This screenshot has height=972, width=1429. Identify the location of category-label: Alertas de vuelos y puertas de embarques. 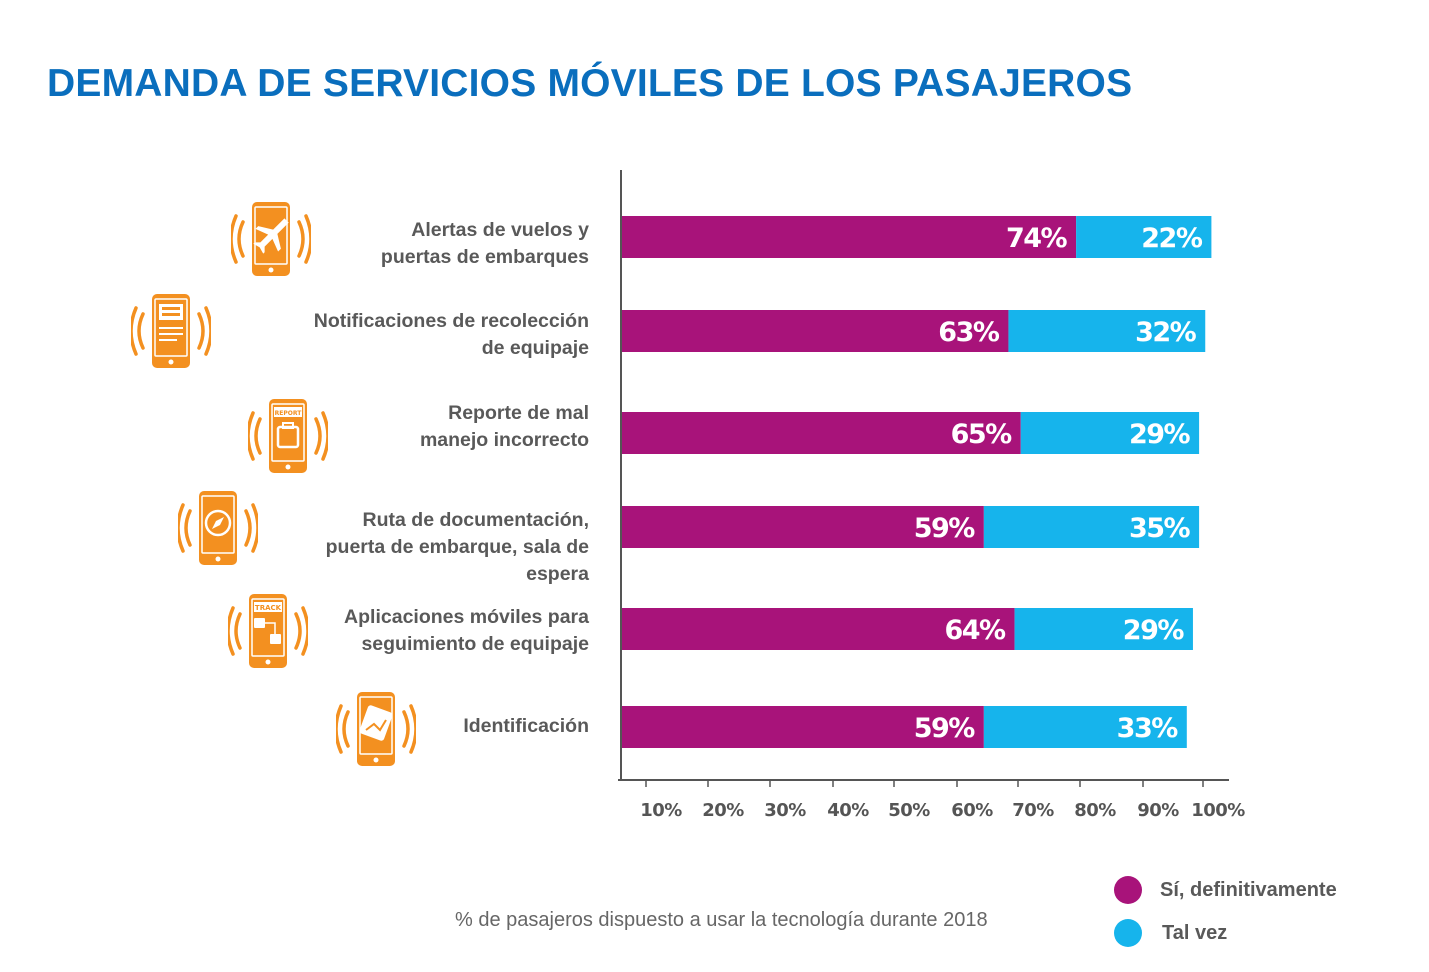
(485, 244).